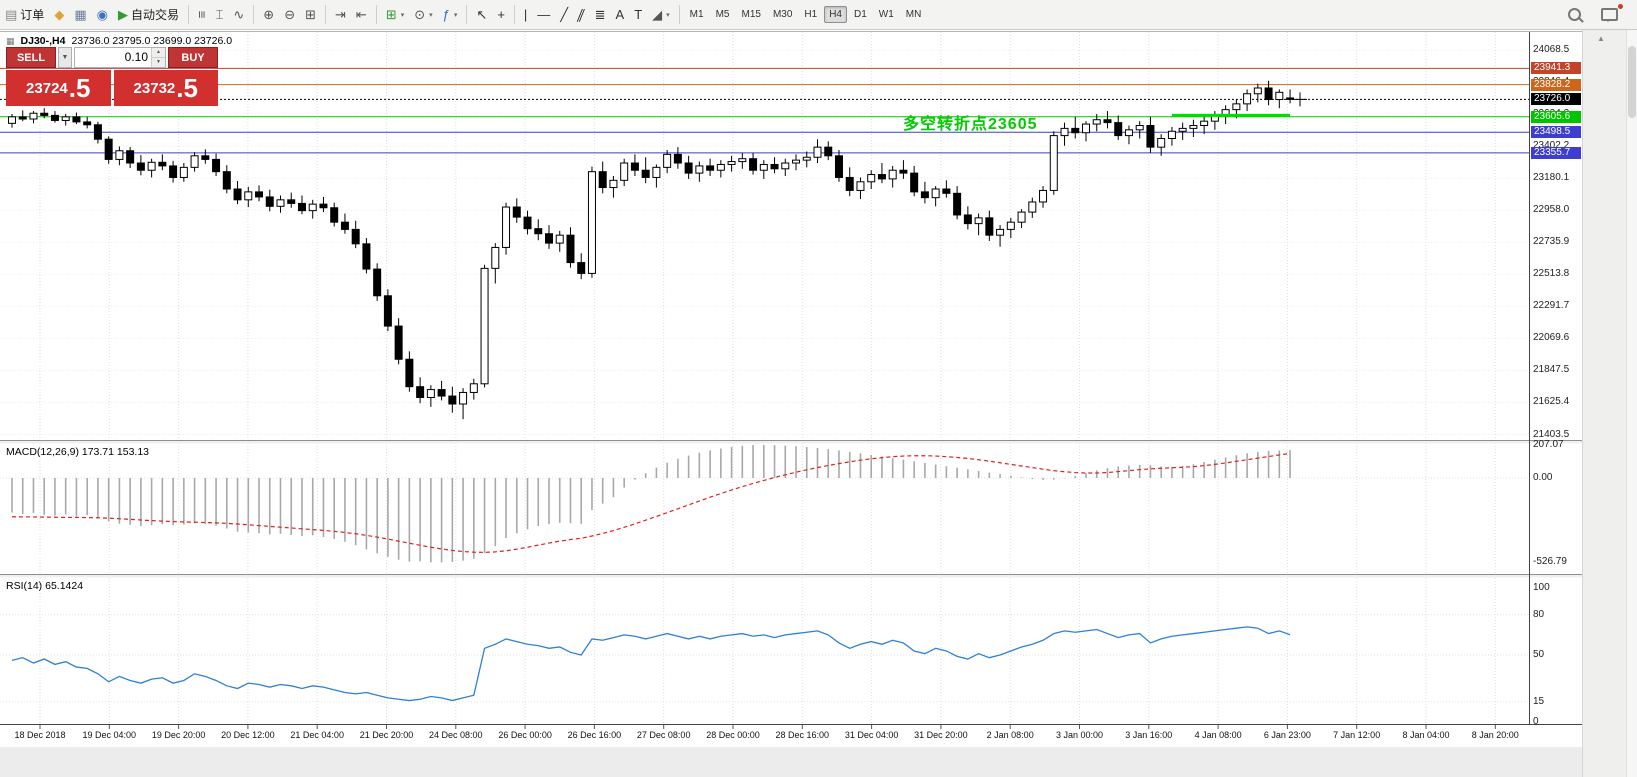 This screenshot has height=777, width=1637. Describe the element at coordinates (886, 14) in the screenshot. I see `timeframe-w1: W1` at that location.